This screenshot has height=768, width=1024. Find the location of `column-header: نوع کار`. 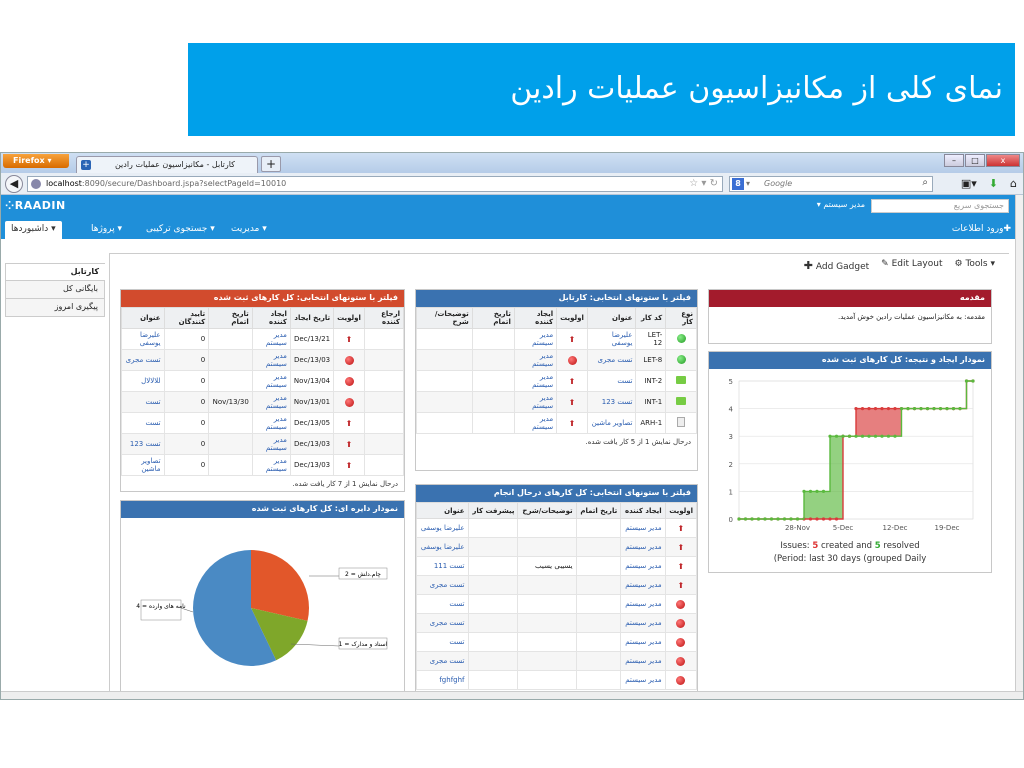

column-header: نوع کار is located at coordinates (681, 318).